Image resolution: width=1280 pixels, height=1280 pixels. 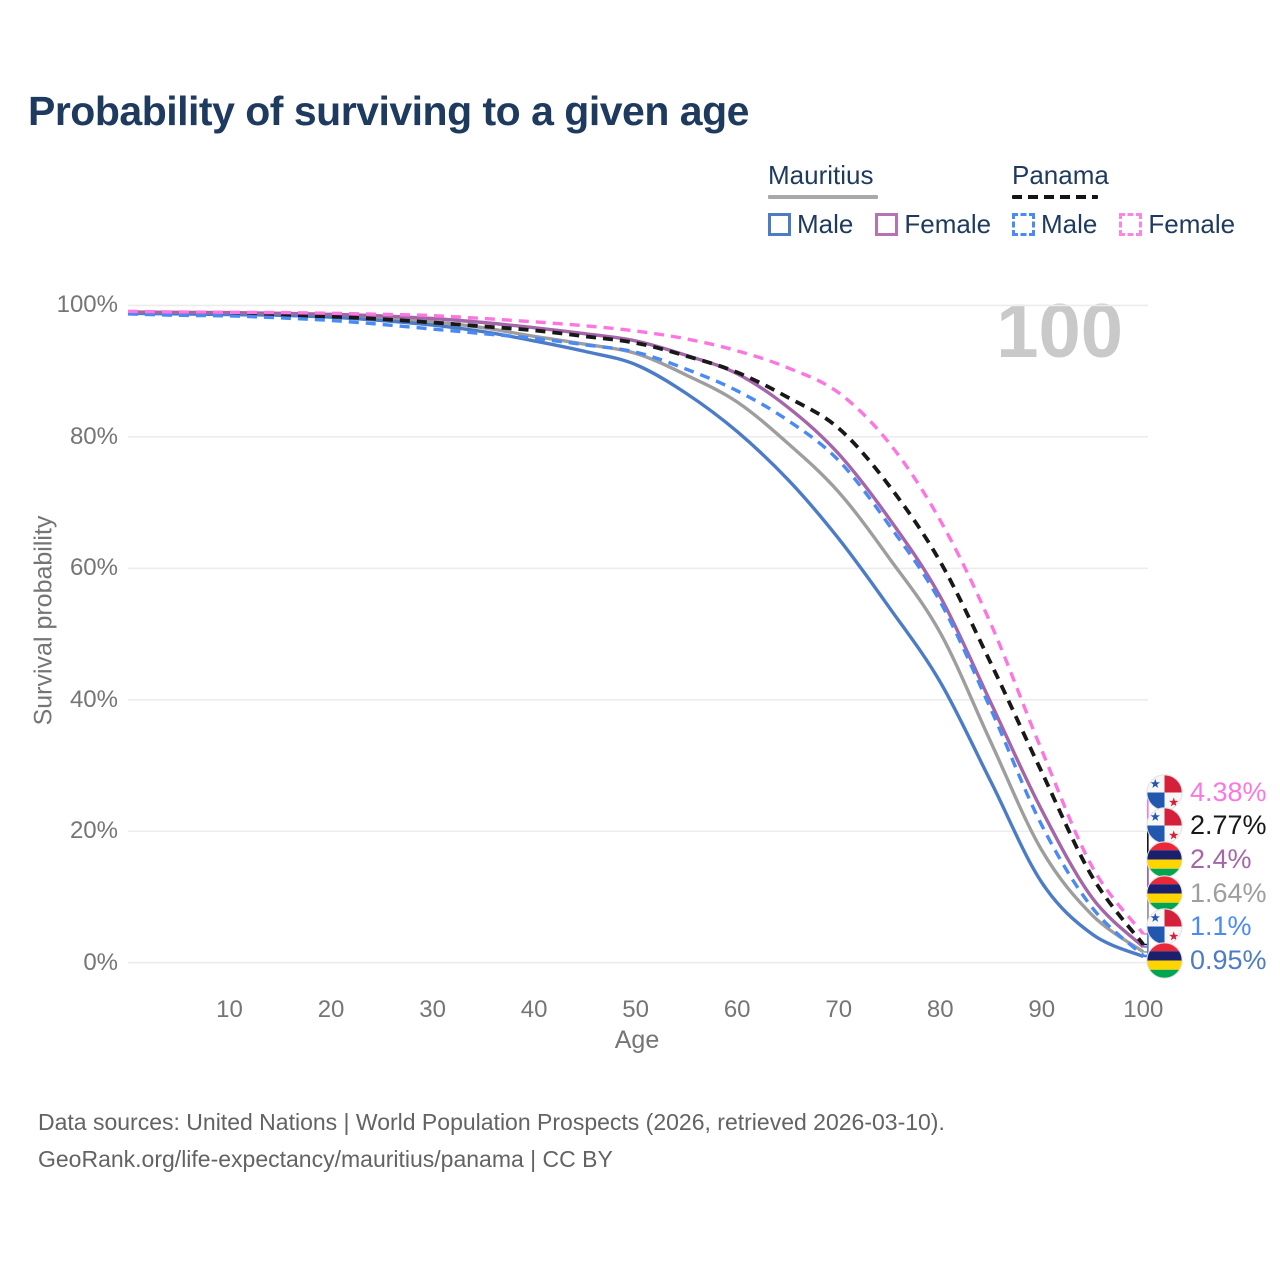 I want to click on x-tick-label: 20, so click(x=331, y=1009).